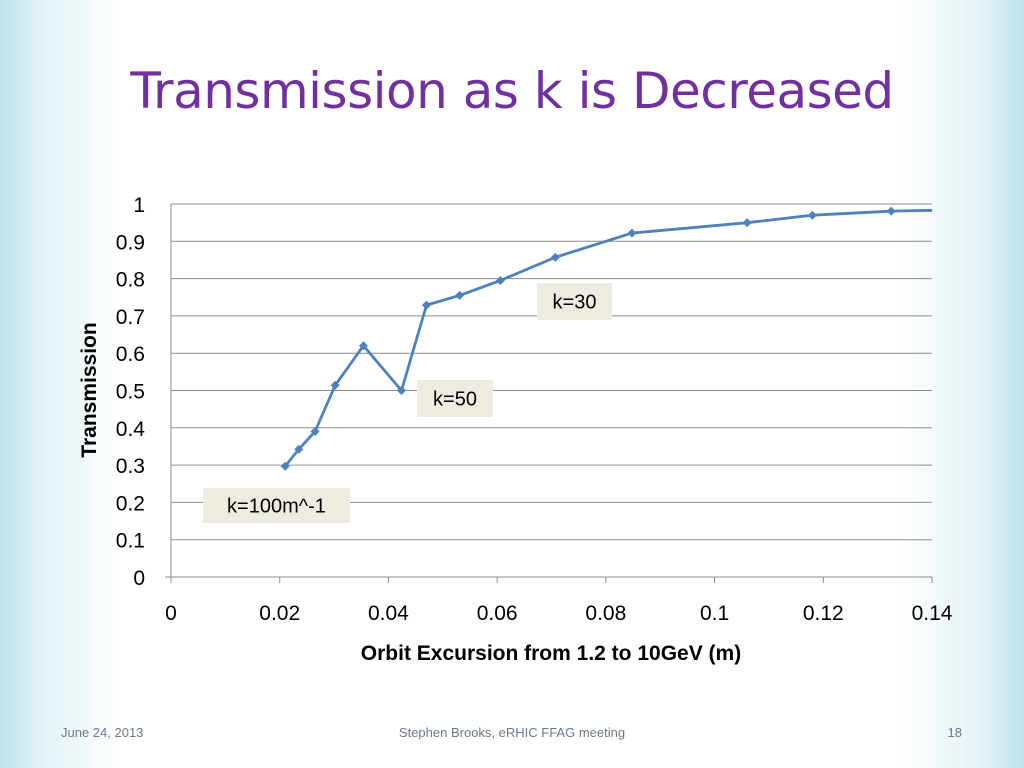  What do you see at coordinates (131, 429) in the screenshot?
I see `y-tick-label: 0.4` at bounding box center [131, 429].